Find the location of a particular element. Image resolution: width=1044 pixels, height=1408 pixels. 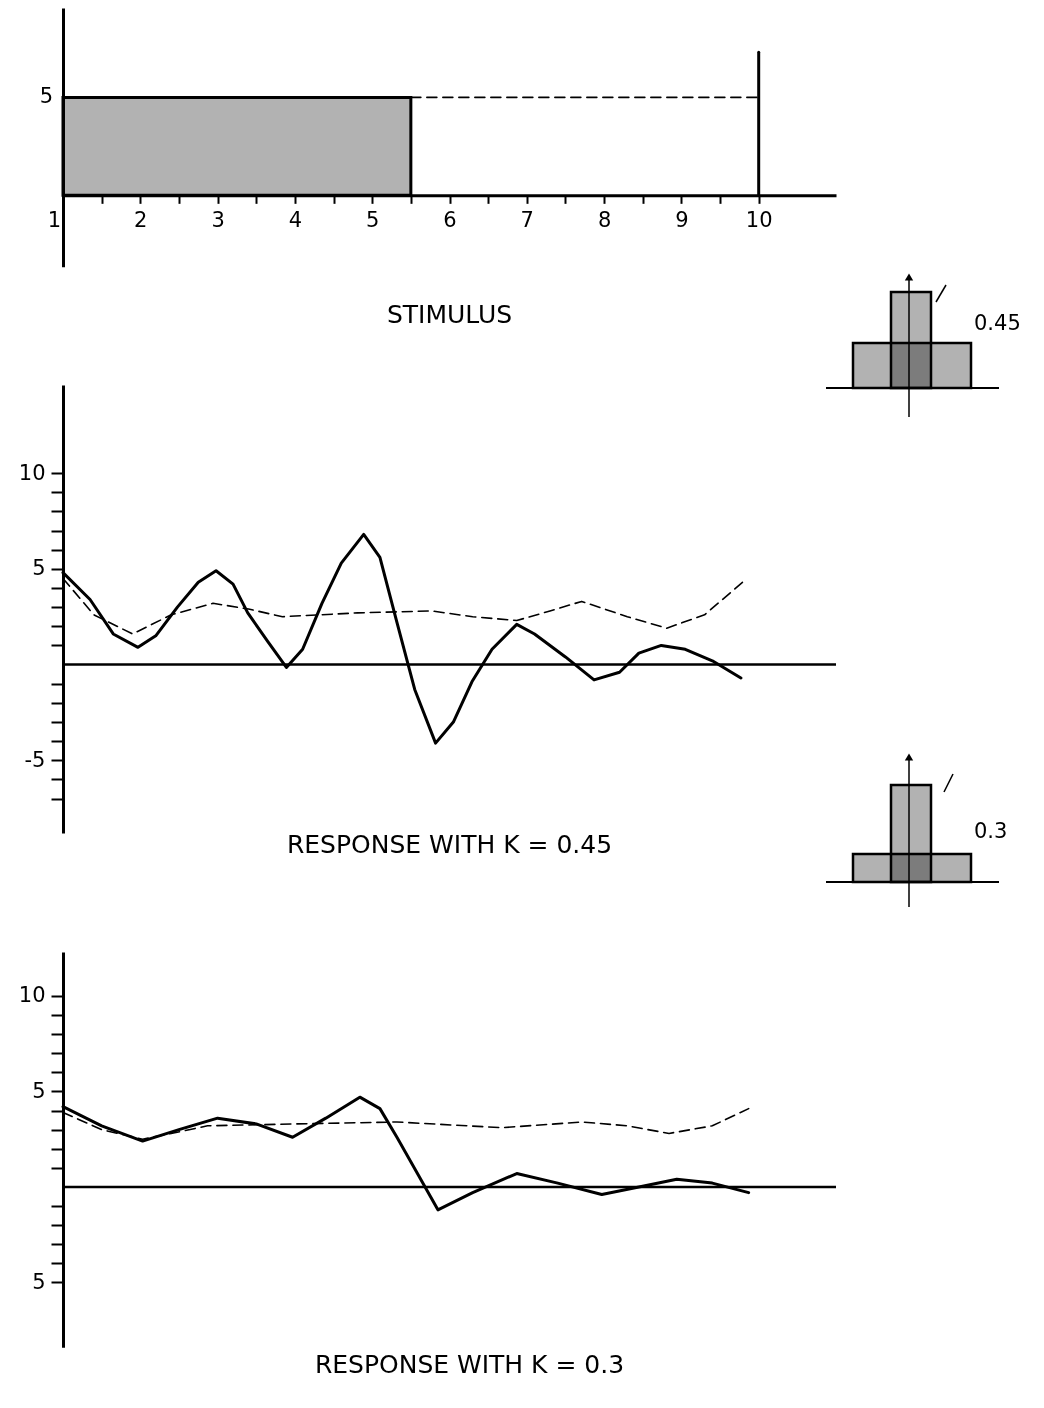

x-tick-label: 5 is located at coordinates (373, 219).